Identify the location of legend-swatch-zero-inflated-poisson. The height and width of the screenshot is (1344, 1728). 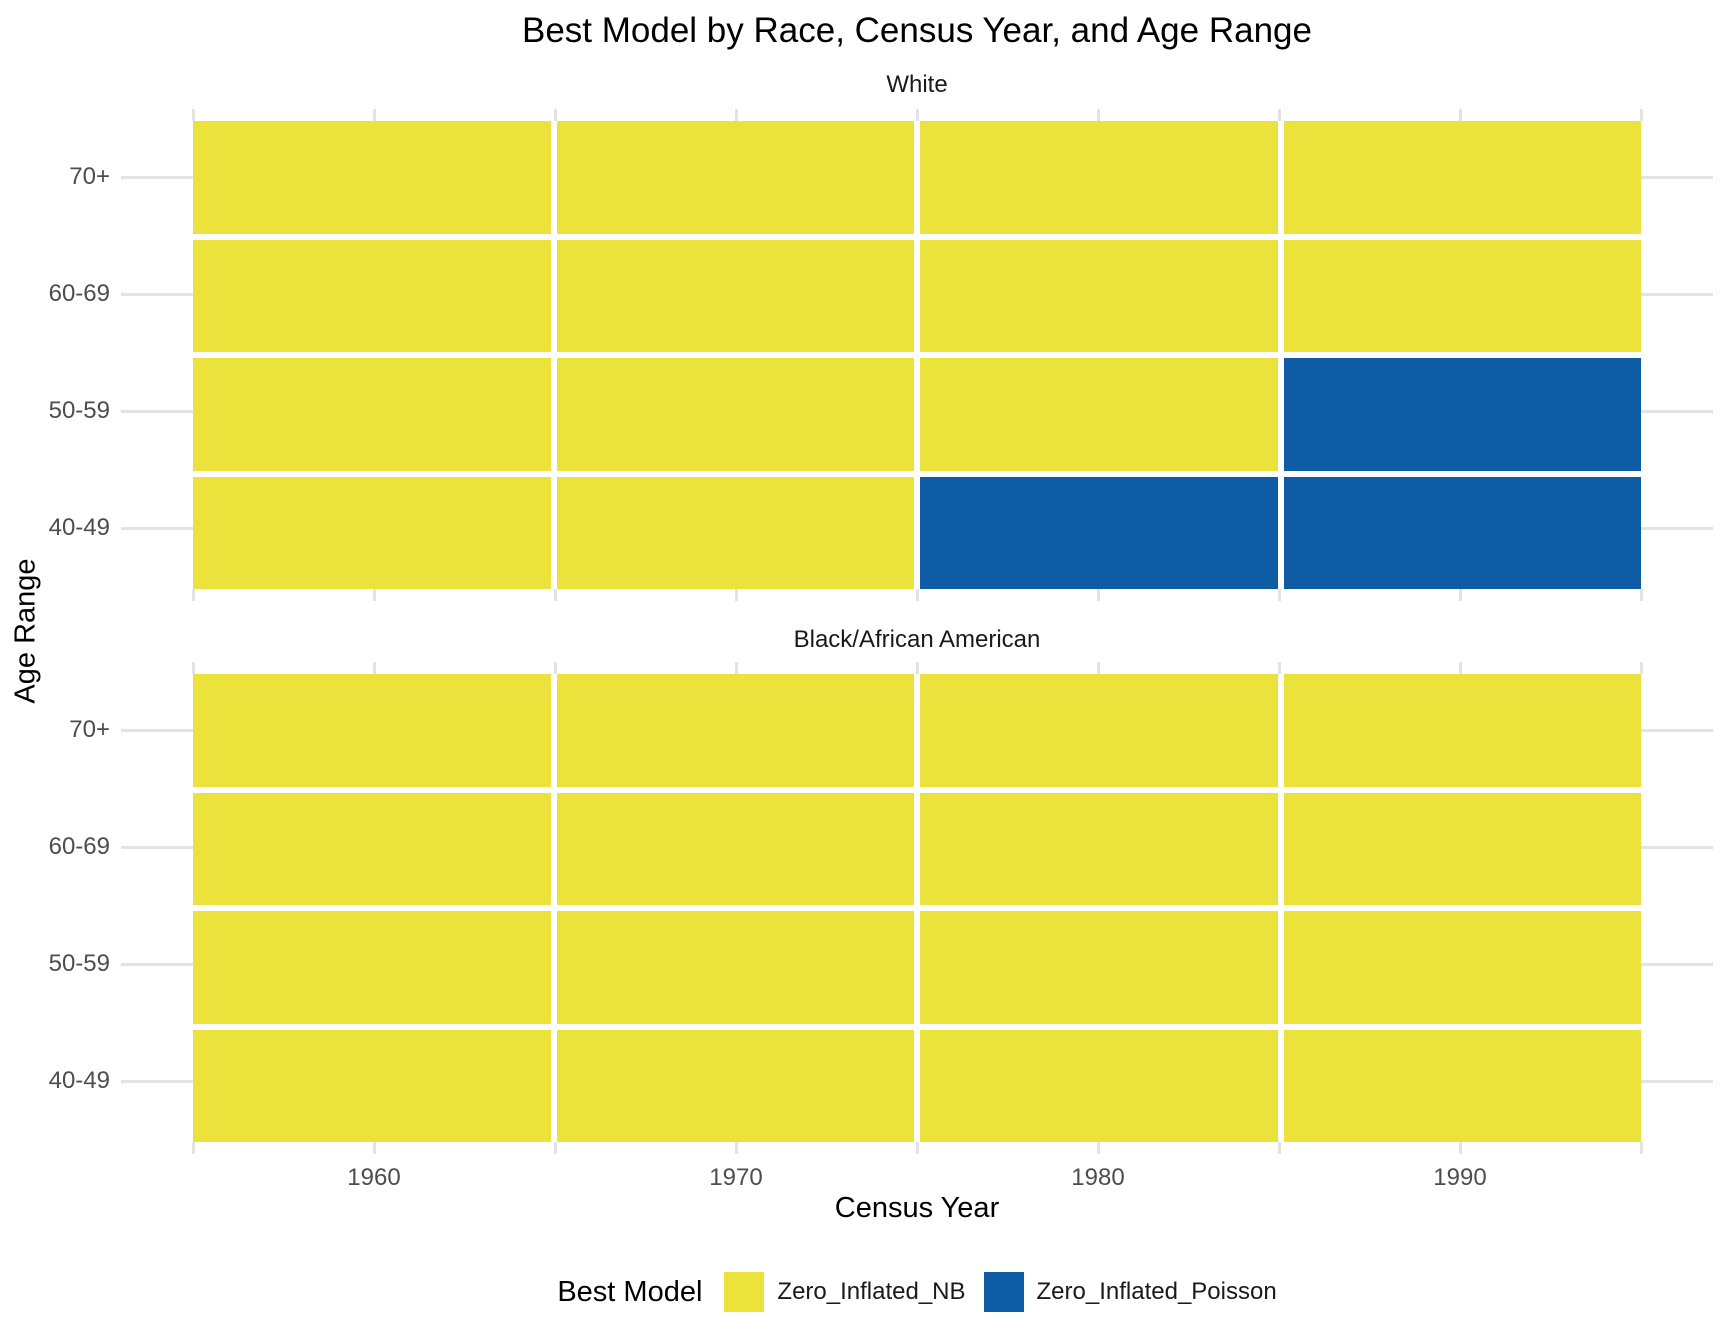
(1003, 1292).